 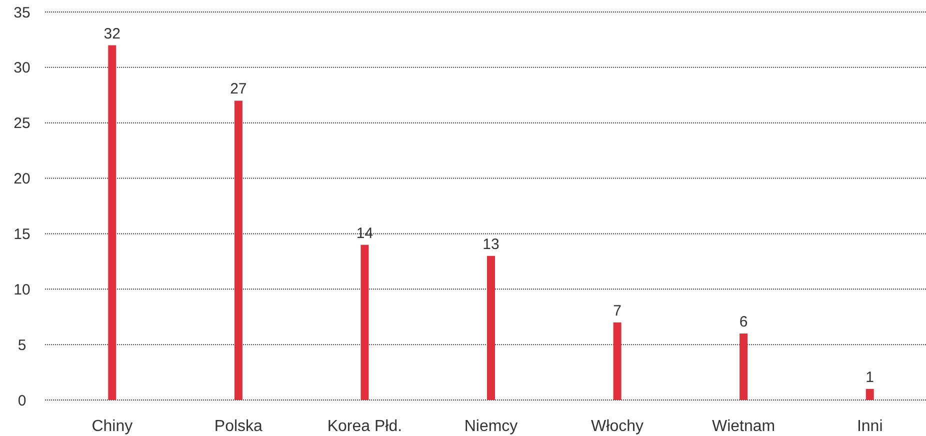 I want to click on x-tick-label: Inni, so click(x=869, y=426).